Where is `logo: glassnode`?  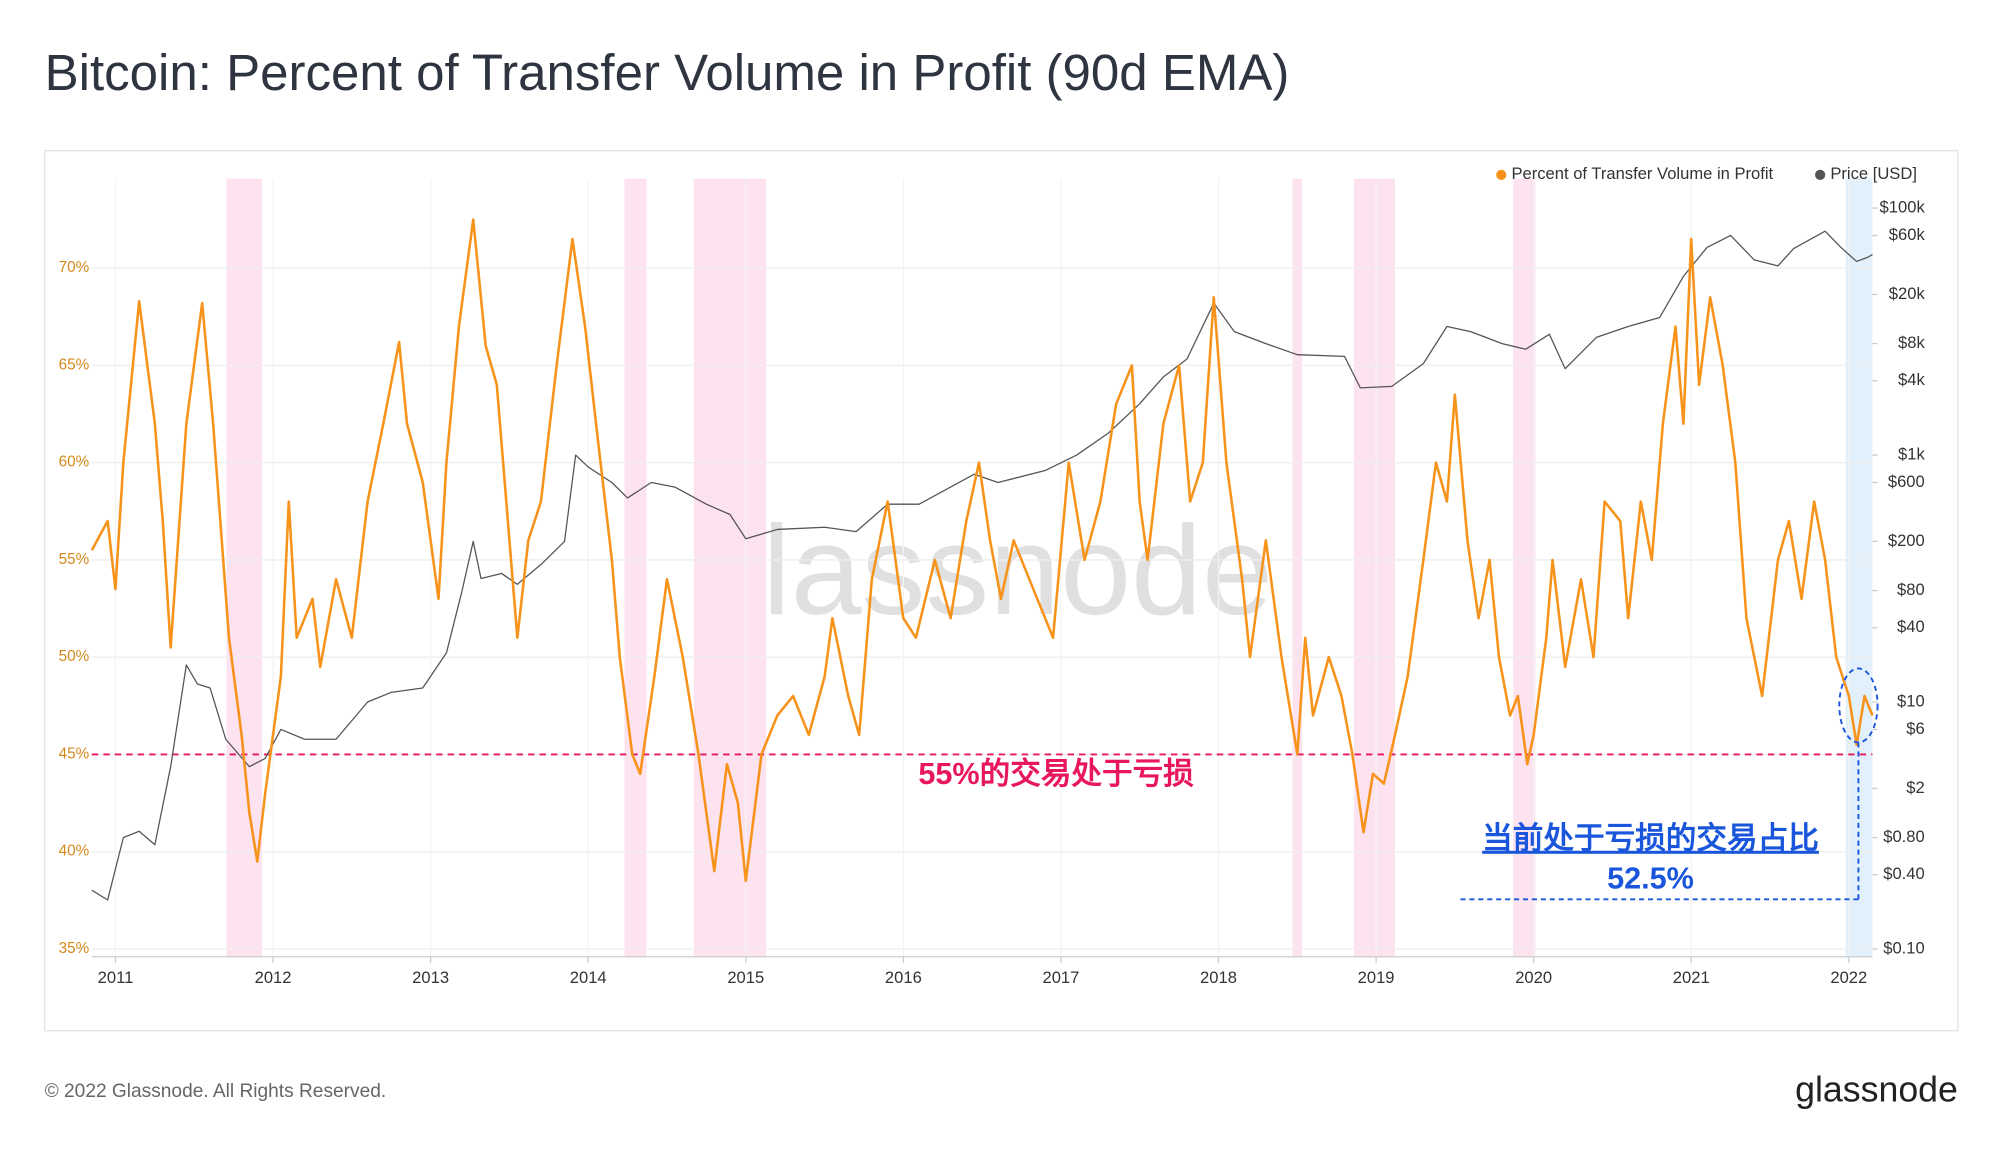 logo: glassnode is located at coordinates (1876, 1089).